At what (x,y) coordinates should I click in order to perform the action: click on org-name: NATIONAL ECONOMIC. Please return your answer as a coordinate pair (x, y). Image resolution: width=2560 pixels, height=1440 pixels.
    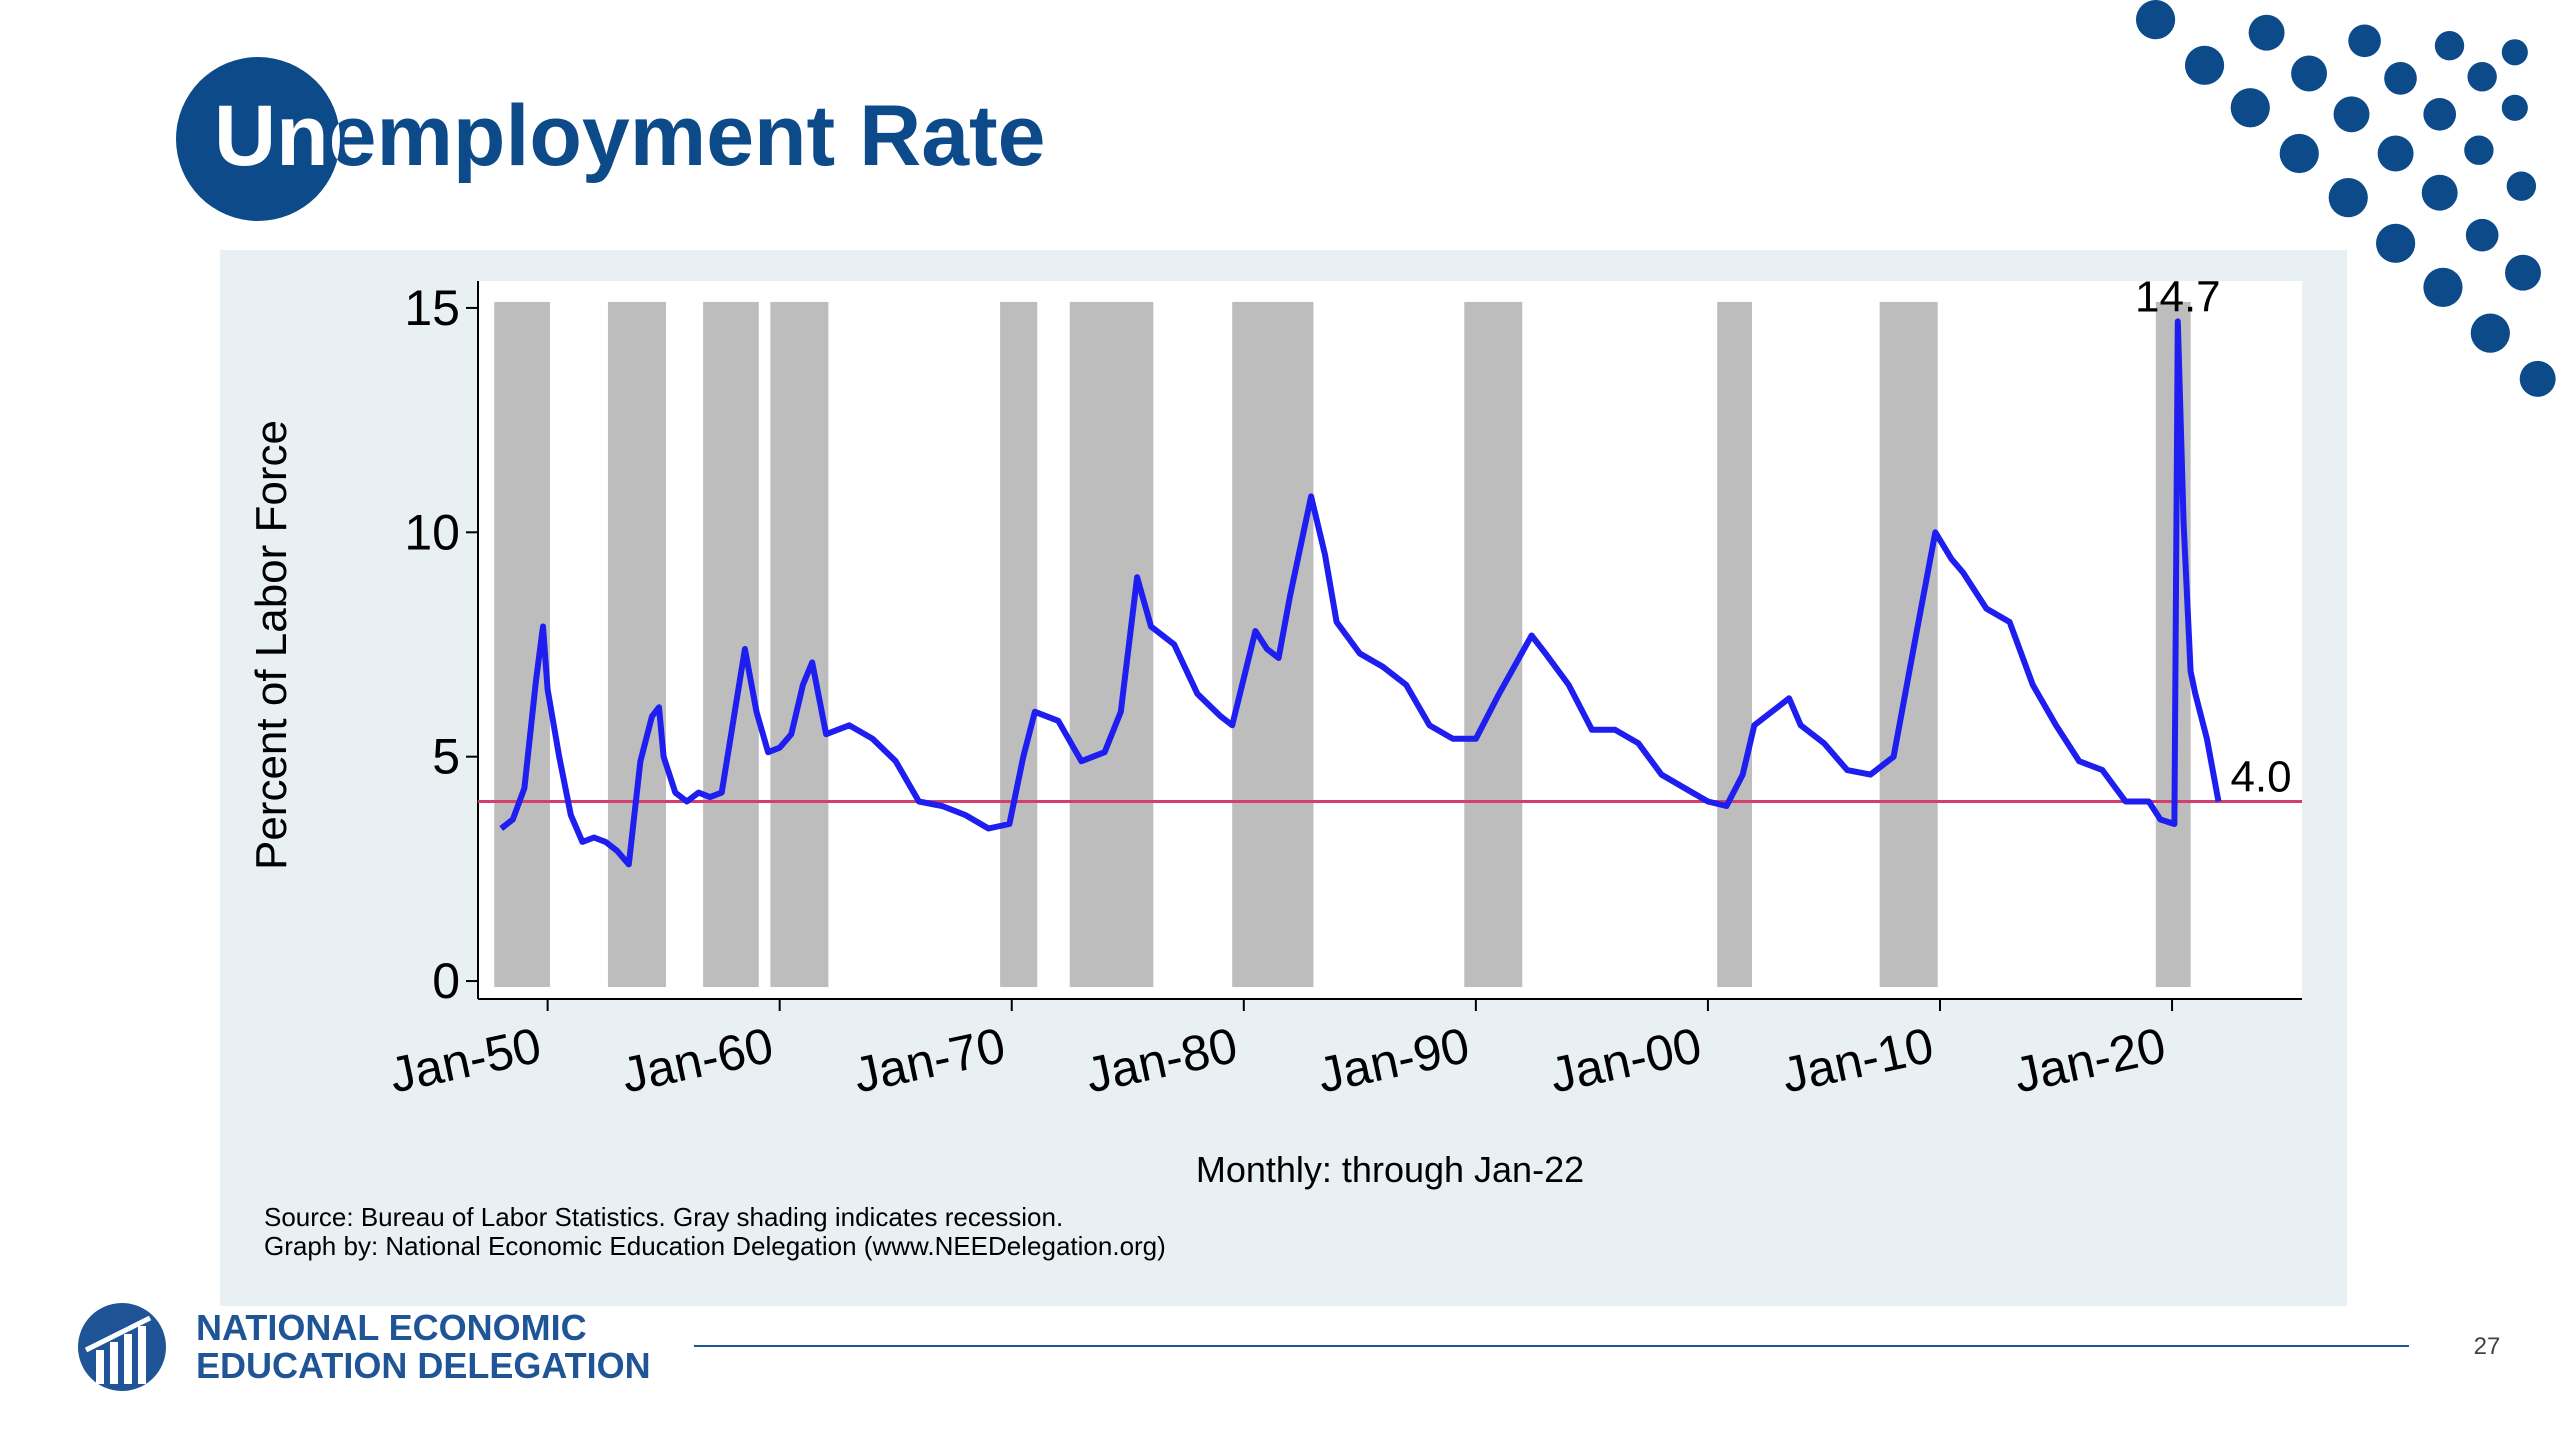
    Looking at the image, I should click on (391, 1327).